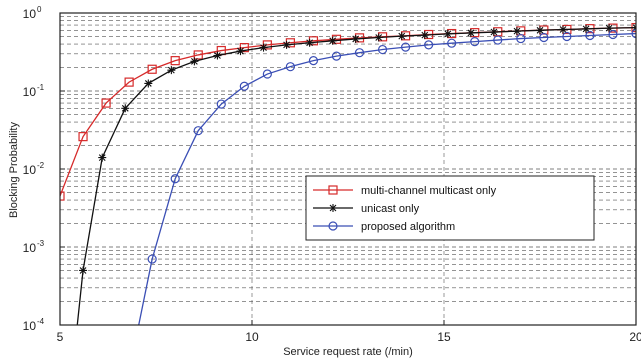 The height and width of the screenshot is (358, 641). I want to click on x-tick-label: 20, so click(635, 337).